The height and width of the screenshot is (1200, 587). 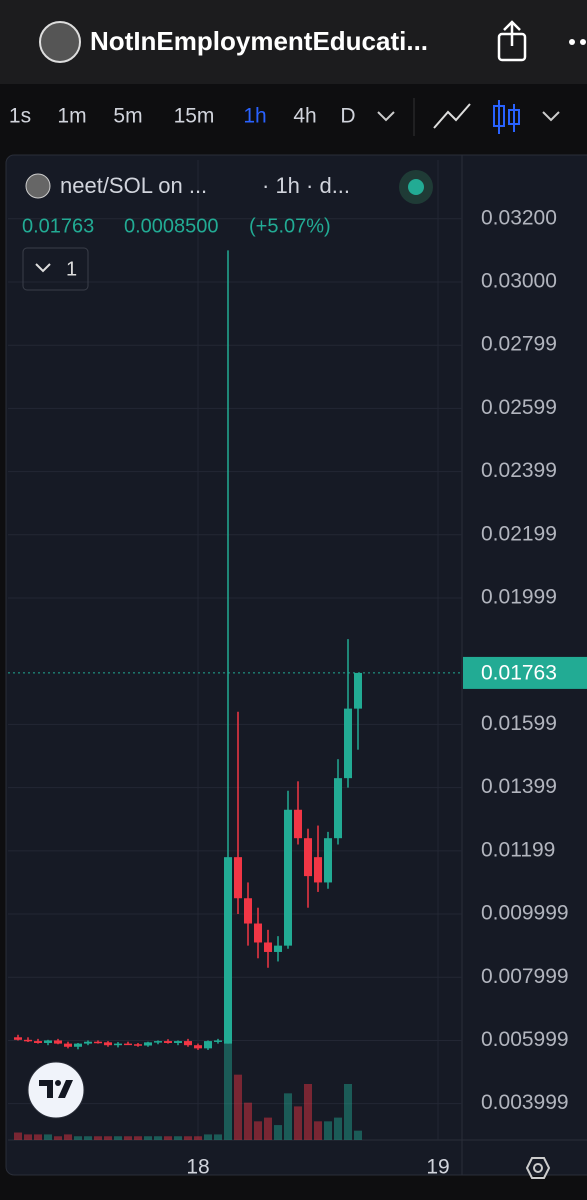 What do you see at coordinates (538, 1168) in the screenshot?
I see `settings-button` at bounding box center [538, 1168].